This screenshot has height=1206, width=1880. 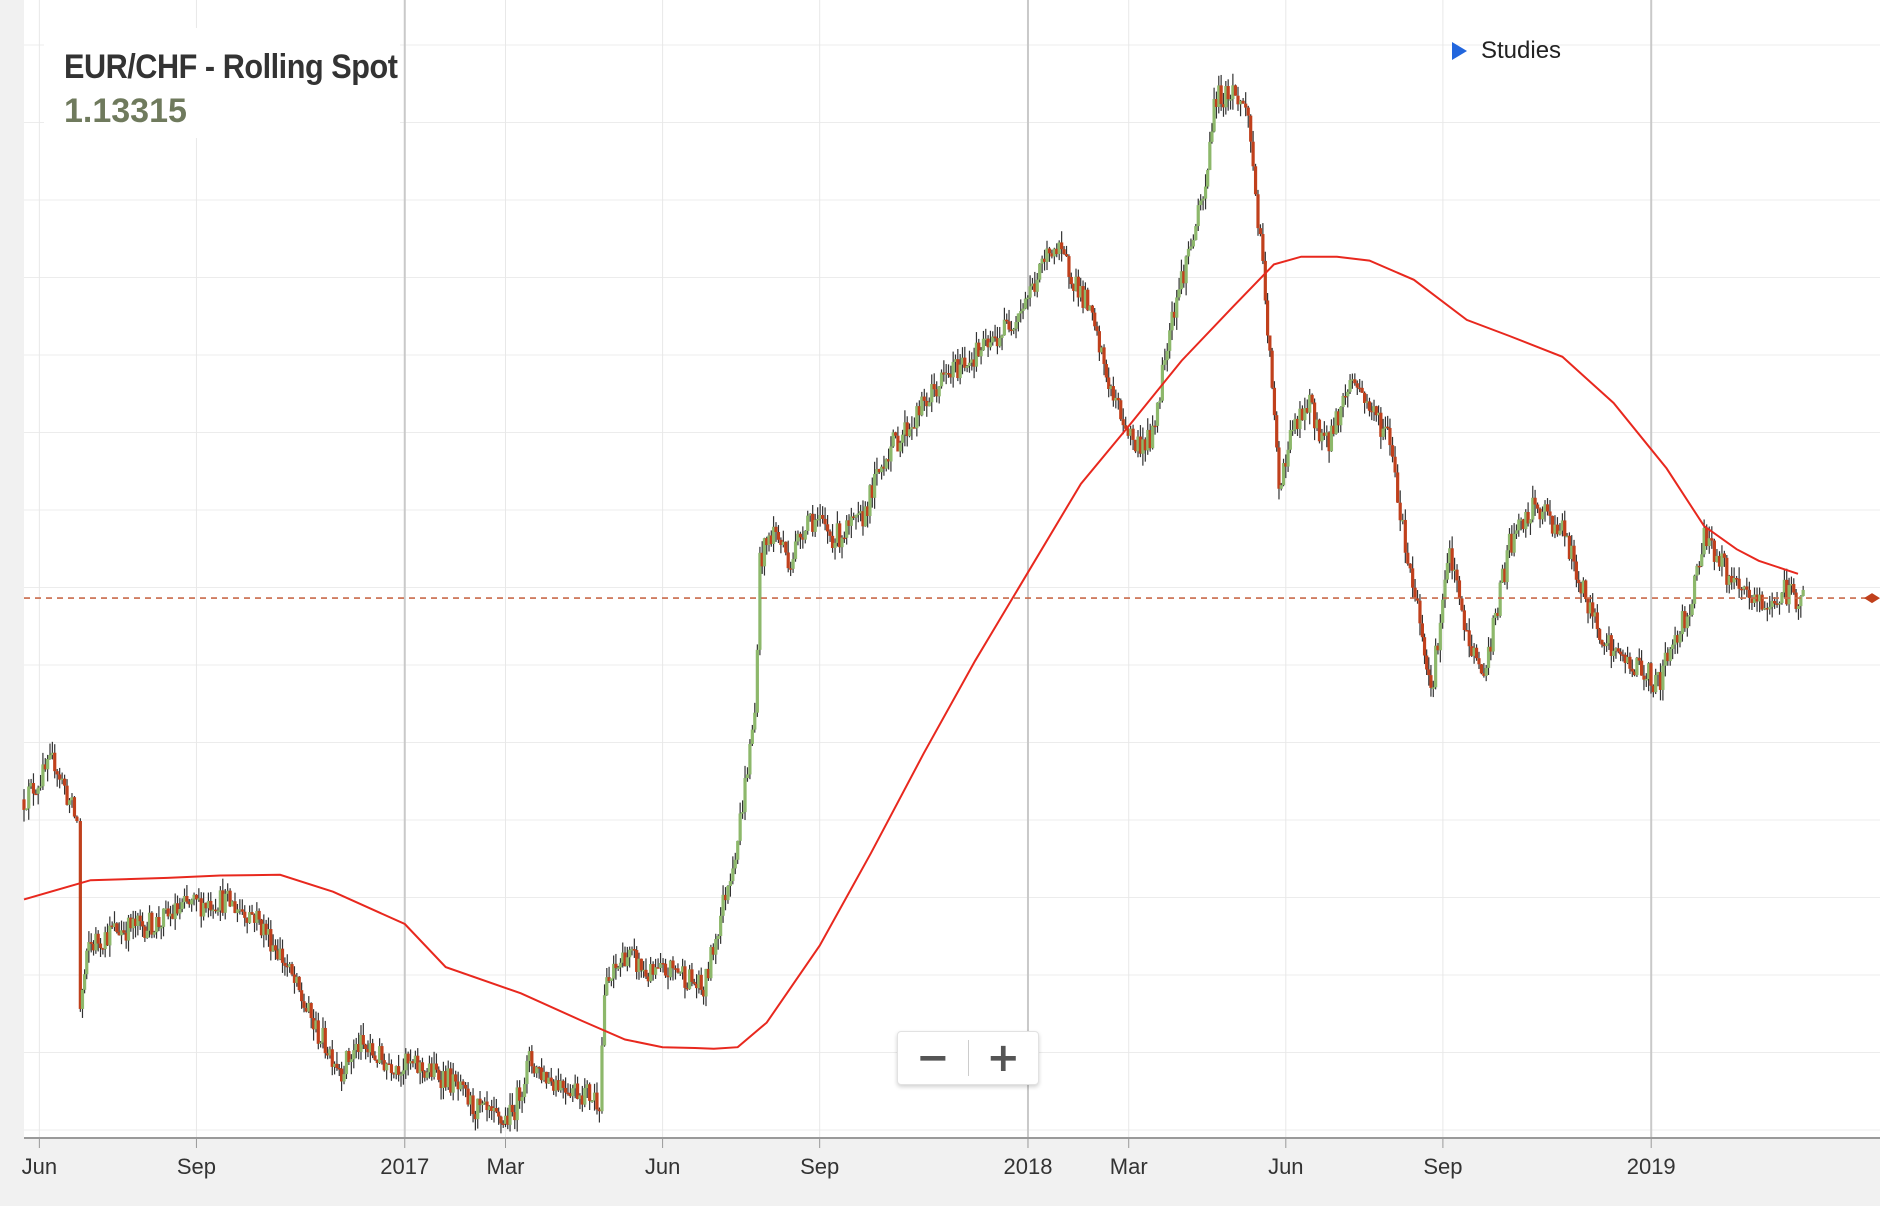 I want to click on last-price: 1.13315, so click(x=125, y=111).